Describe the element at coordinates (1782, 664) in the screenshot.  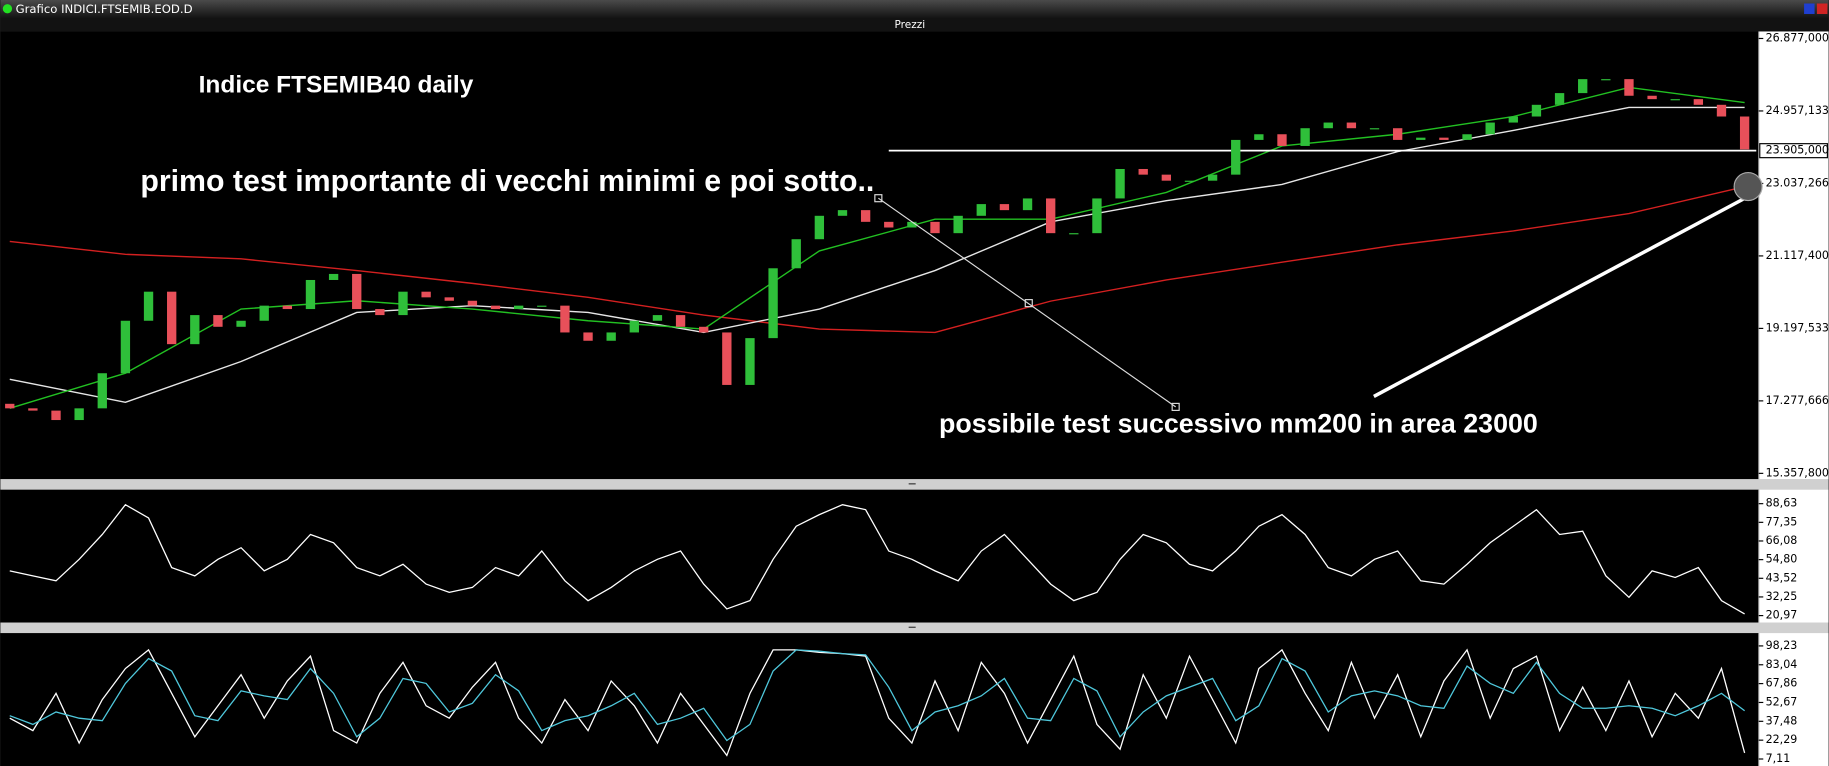
I see `y-tick-label: 83,04` at that location.